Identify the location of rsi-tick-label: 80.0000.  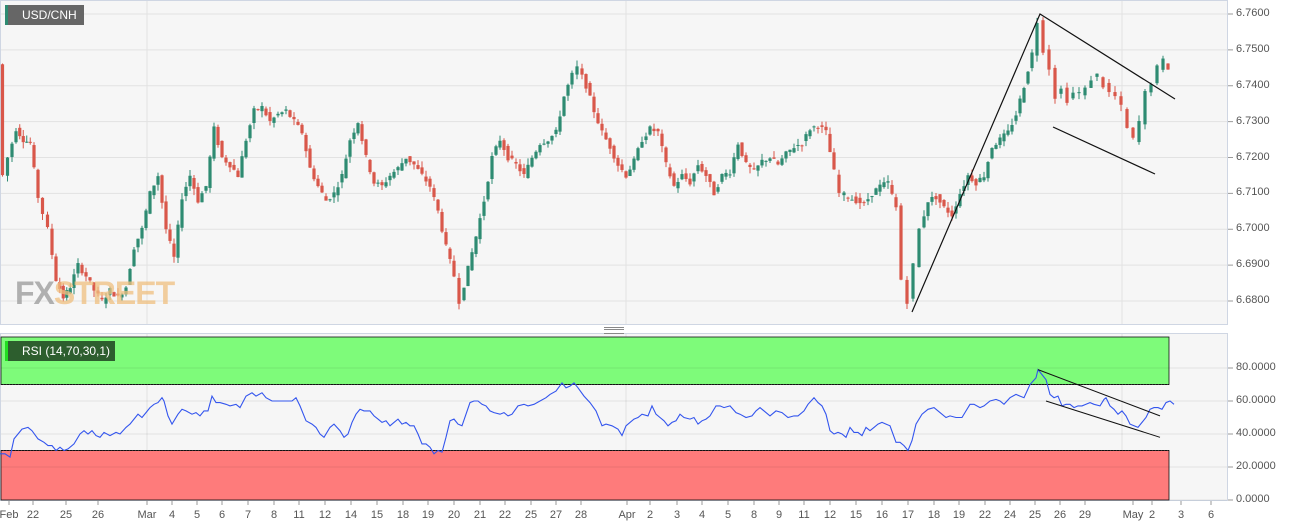
(1256, 367).